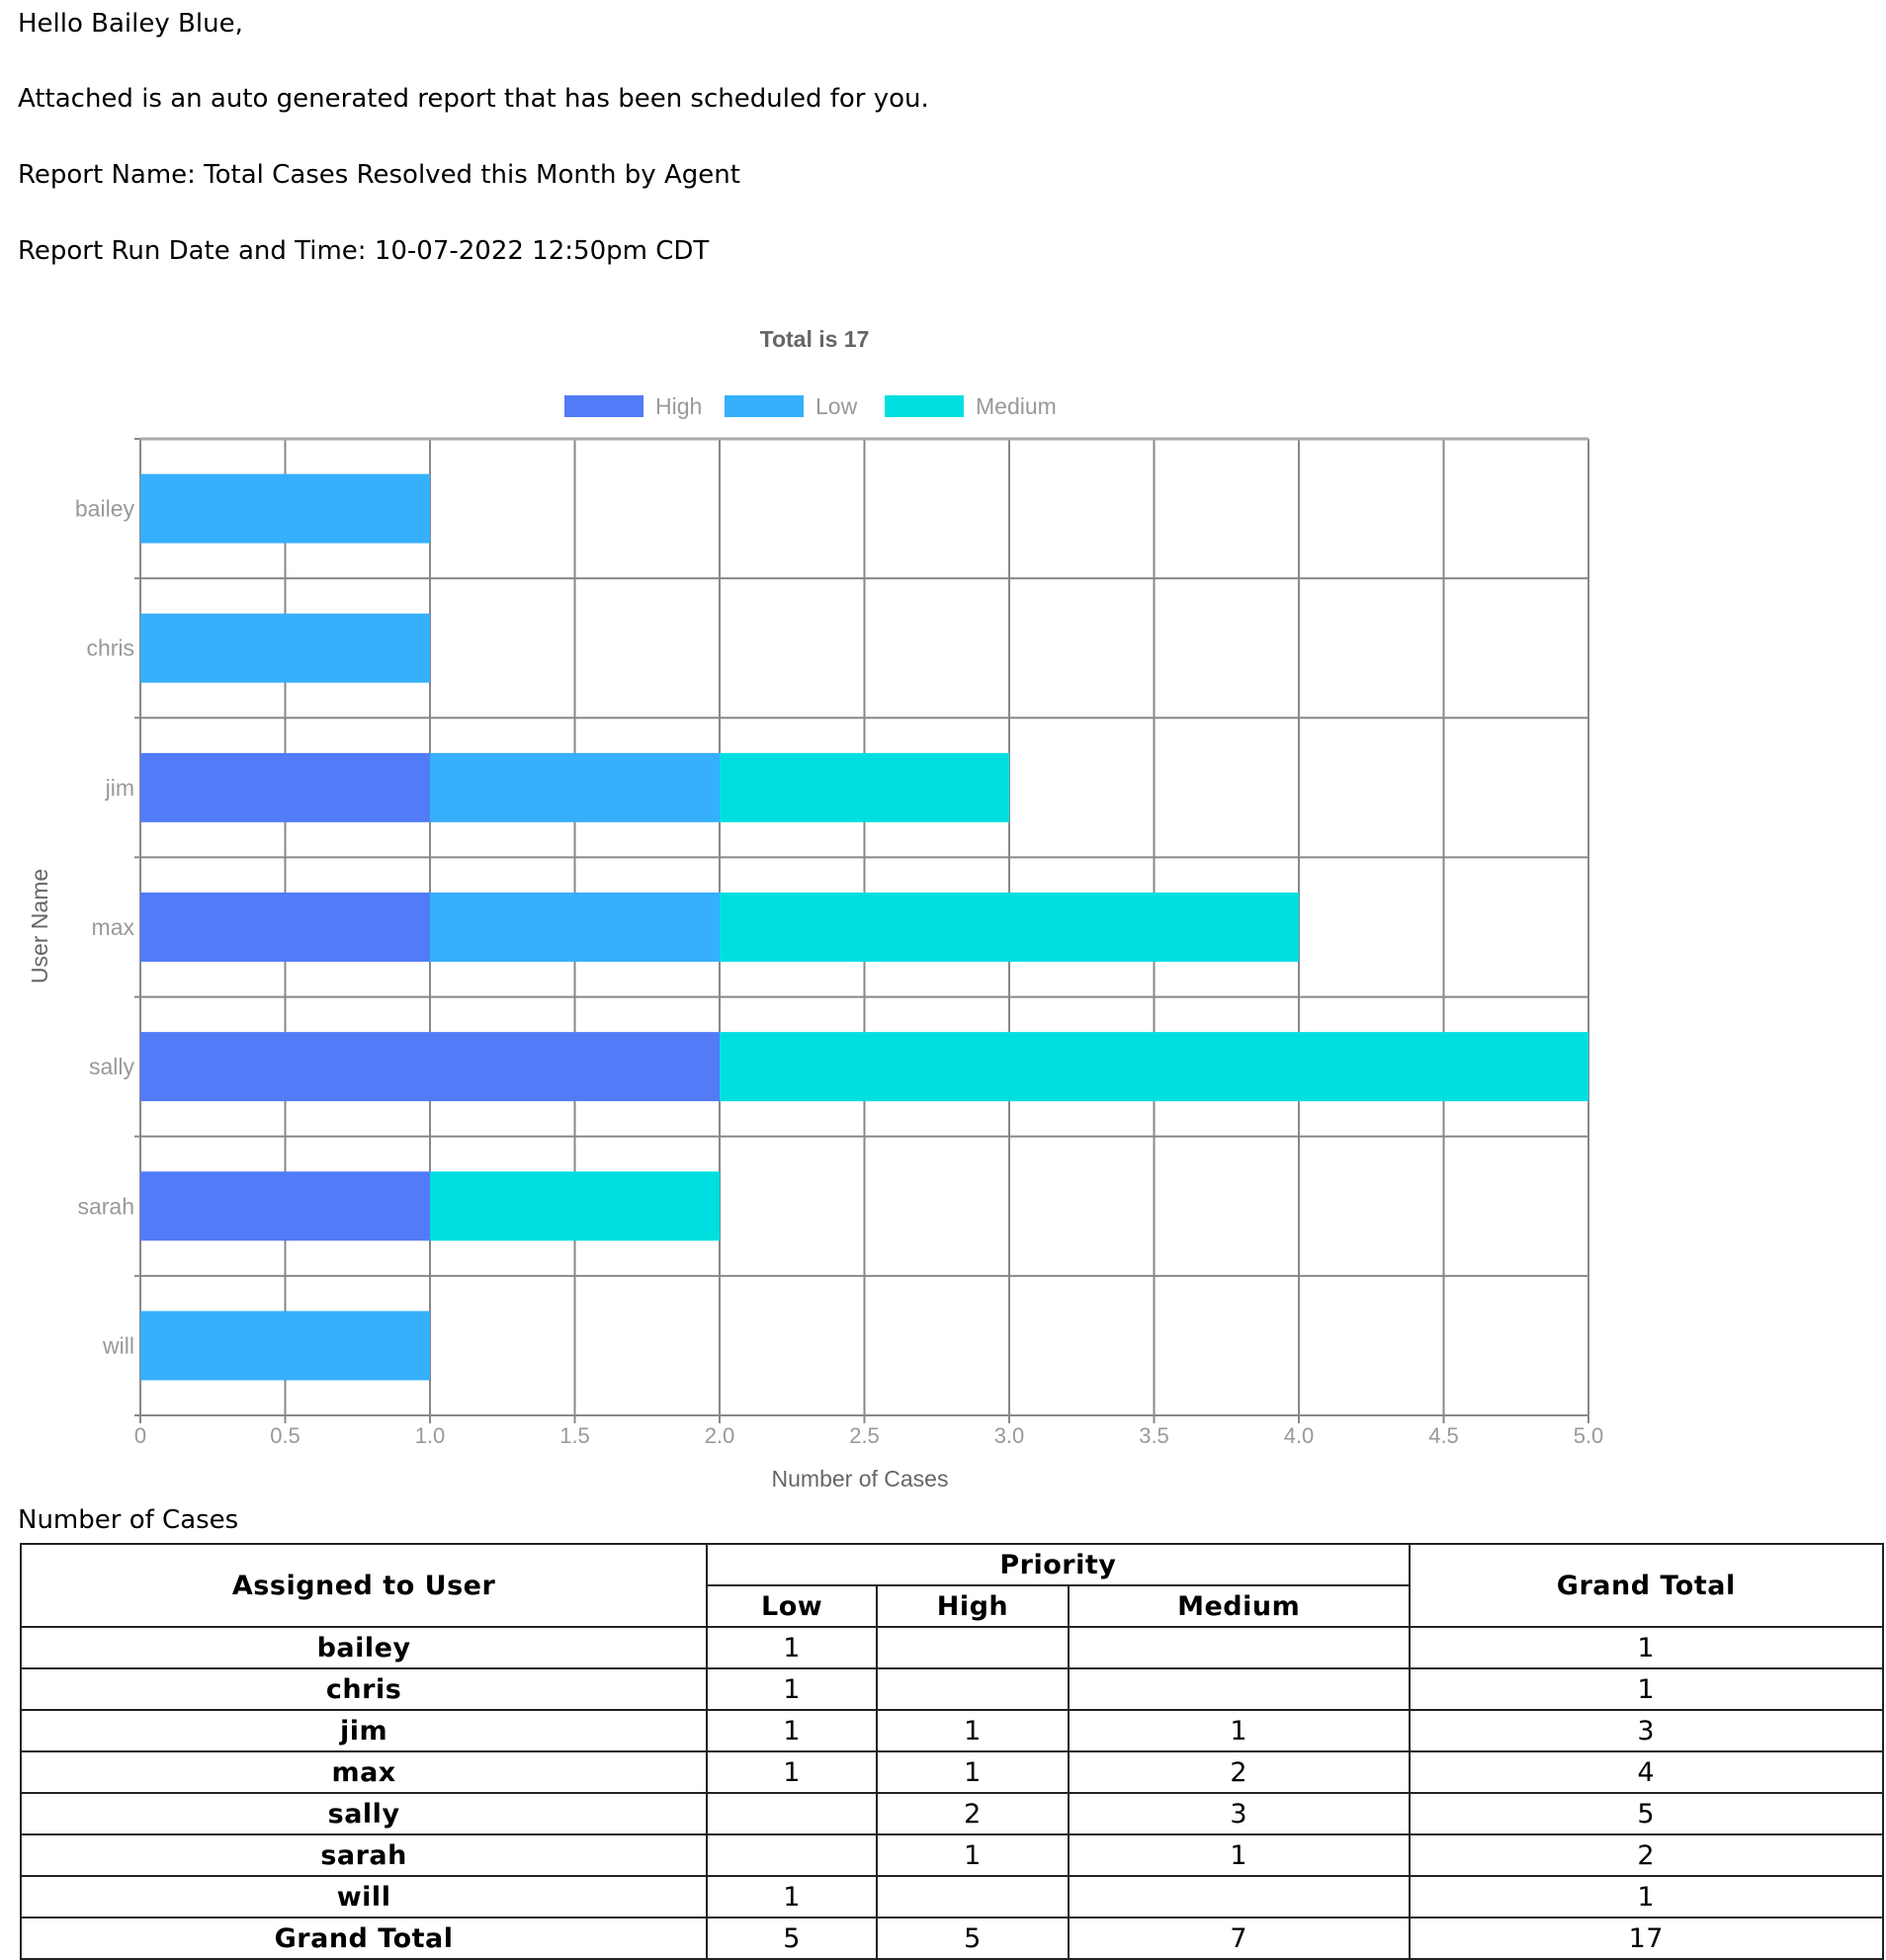  I want to click on bar-sarah-high, so click(285, 1206).